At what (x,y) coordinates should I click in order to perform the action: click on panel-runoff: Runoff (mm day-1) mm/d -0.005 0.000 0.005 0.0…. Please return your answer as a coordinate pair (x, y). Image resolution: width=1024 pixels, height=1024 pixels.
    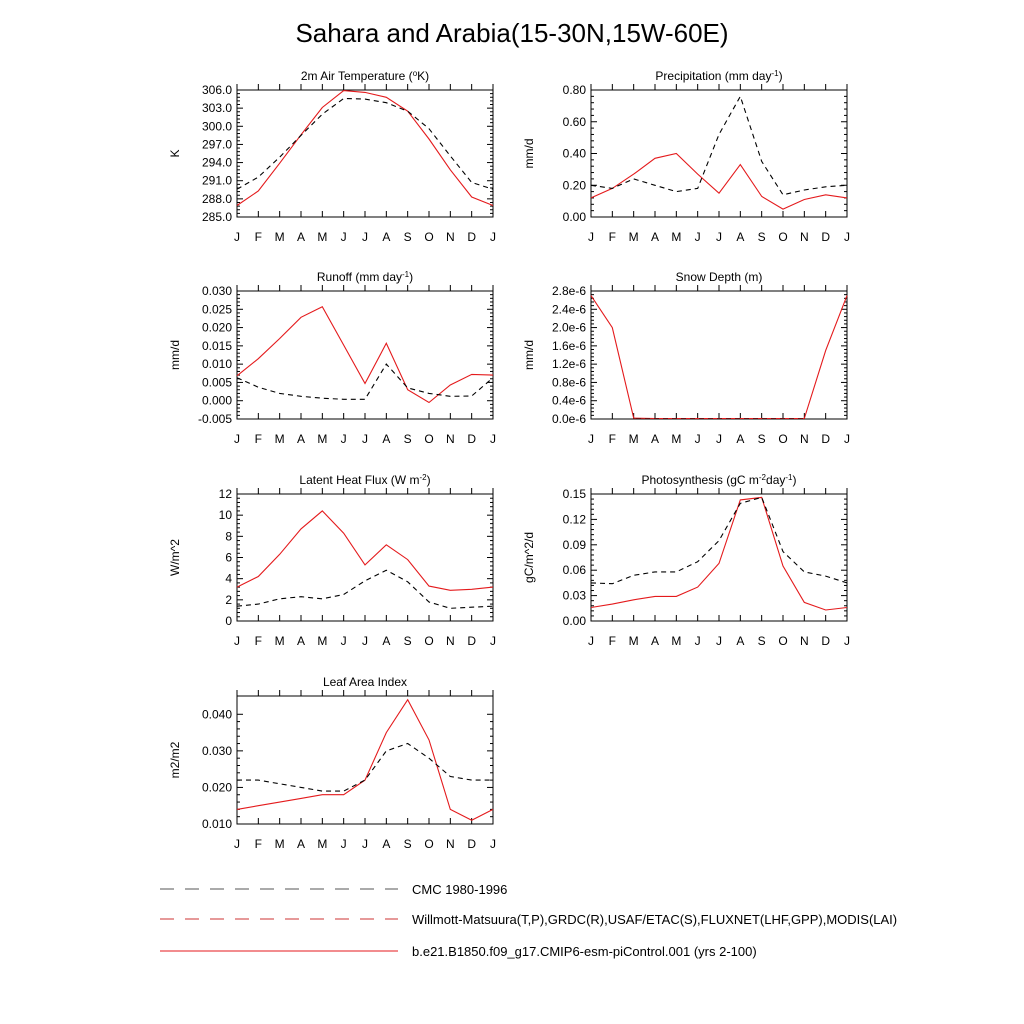
    Looking at the image, I should click on (332, 358).